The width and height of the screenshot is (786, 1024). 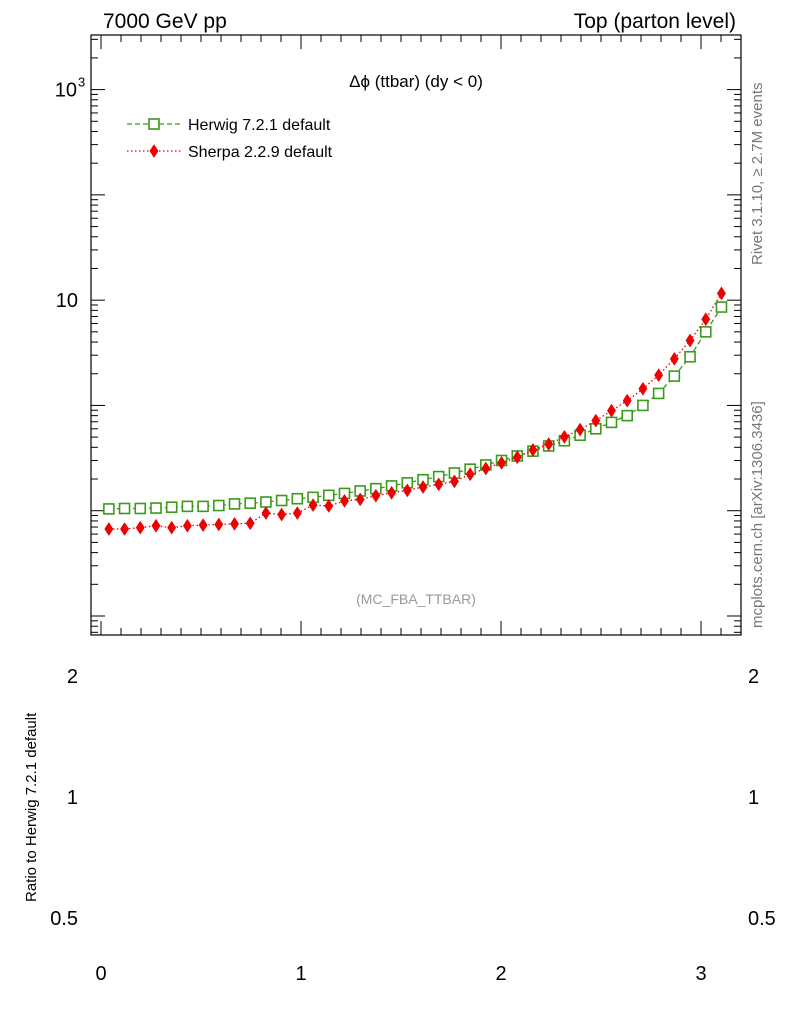 I want to click on legend-label: Herwig 7.2.1 default, so click(x=259, y=125).